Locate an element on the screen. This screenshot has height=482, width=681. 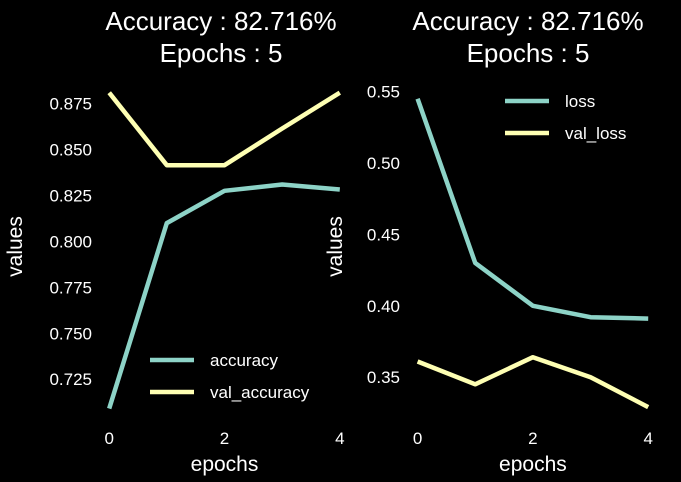
y-tick-label: 0.825 is located at coordinates (70, 196).